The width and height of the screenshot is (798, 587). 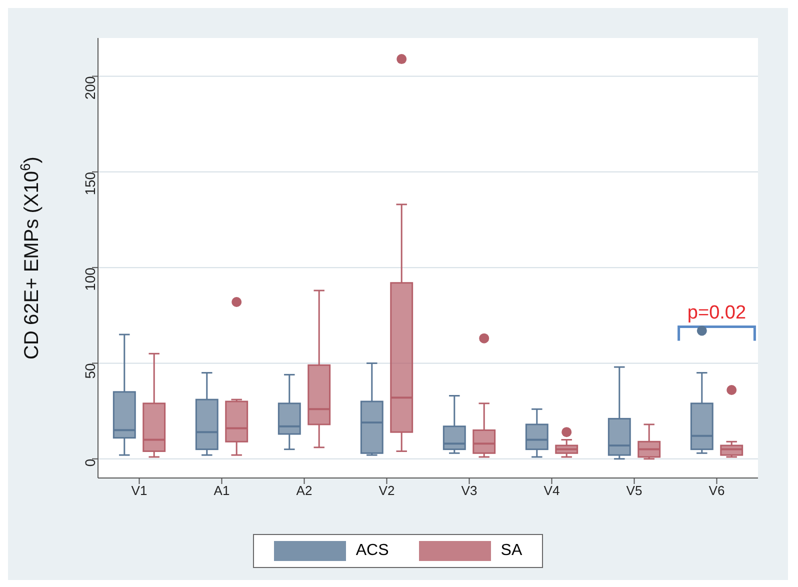 I want to click on x-tick-label: V5, so click(x=634, y=490).